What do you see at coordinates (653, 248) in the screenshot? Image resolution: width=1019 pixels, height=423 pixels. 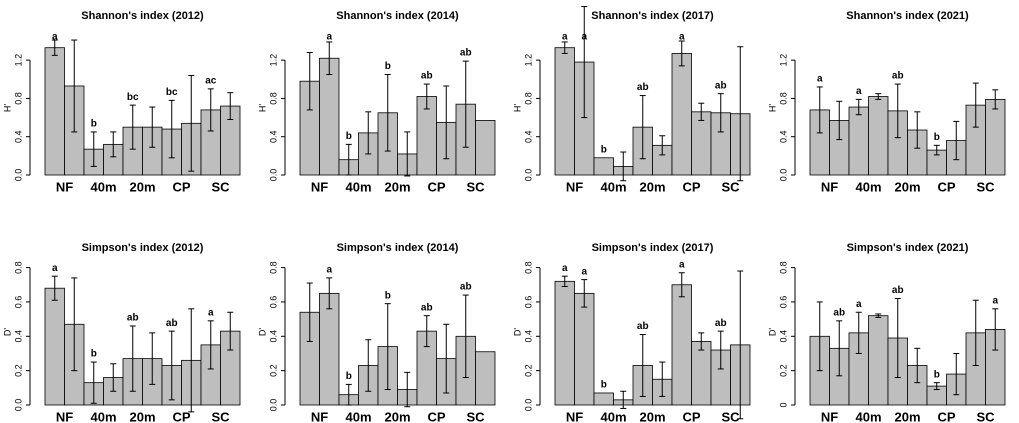 I see `chart-title: Simpson's index (2017)` at bounding box center [653, 248].